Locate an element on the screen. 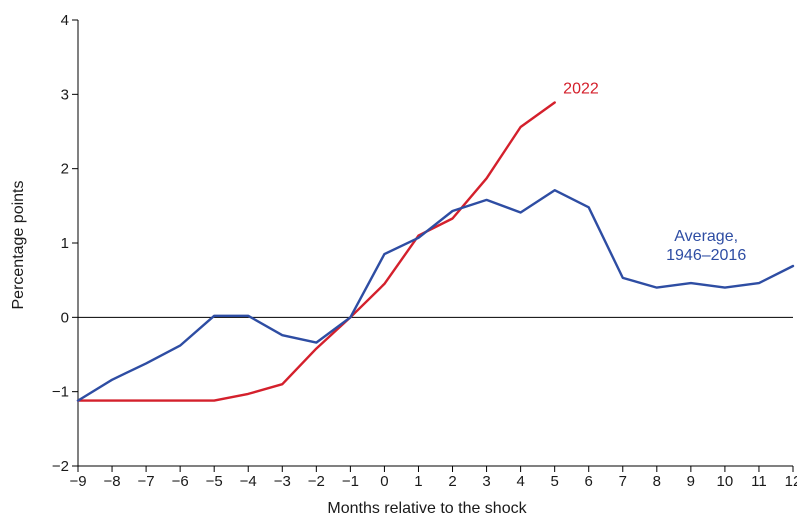 This screenshot has width=797, height=523. x-tick-label: 12 is located at coordinates (791, 481).